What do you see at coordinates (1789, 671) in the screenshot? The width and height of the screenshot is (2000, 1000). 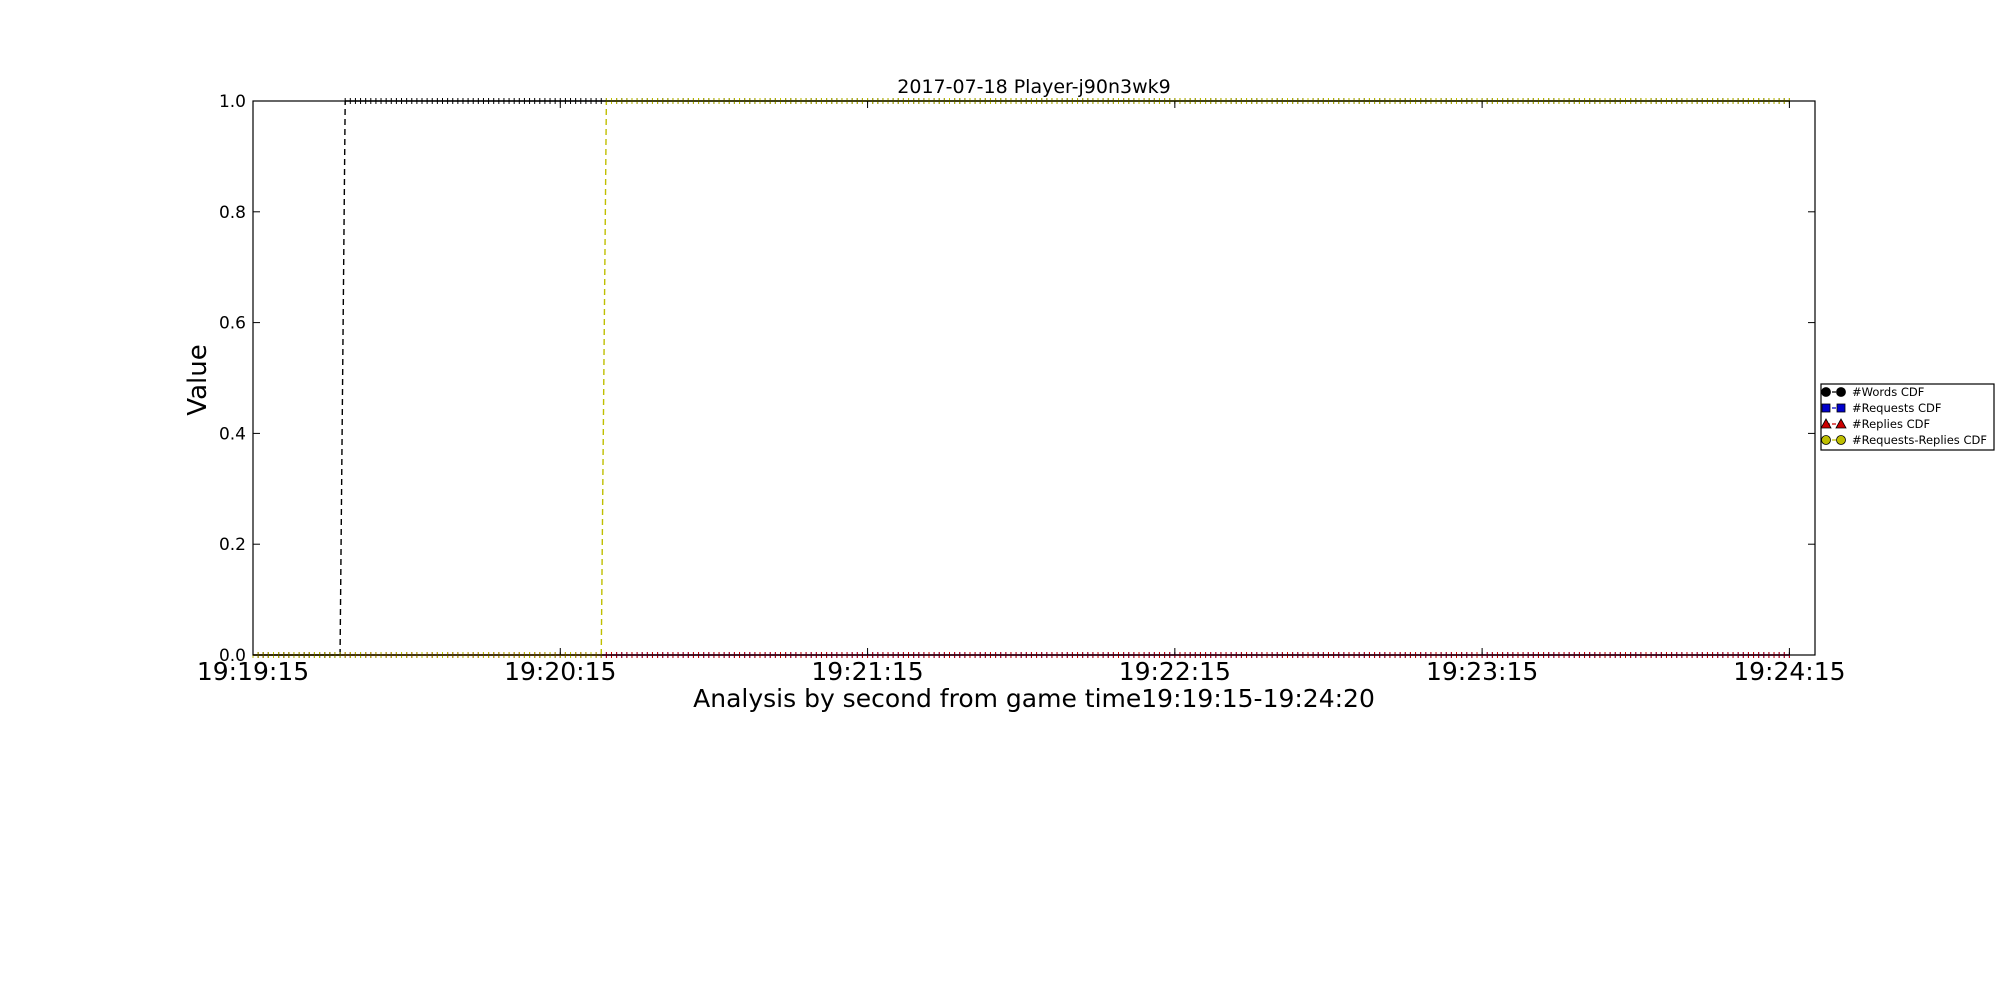 I see `x-tick-label: 19:24:15` at bounding box center [1789, 671].